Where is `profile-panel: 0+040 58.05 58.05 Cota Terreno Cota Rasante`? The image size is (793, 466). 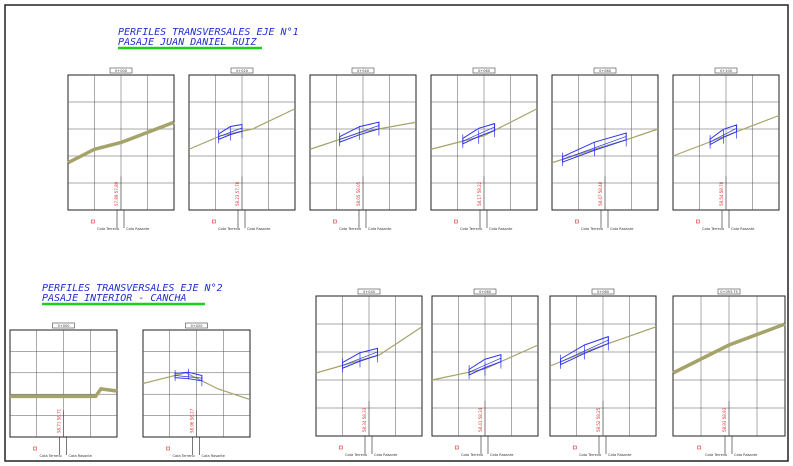
profile-panel: 0+040 58.05 58.05 Cota Terreno Cota Rasante is located at coordinates (363, 149).